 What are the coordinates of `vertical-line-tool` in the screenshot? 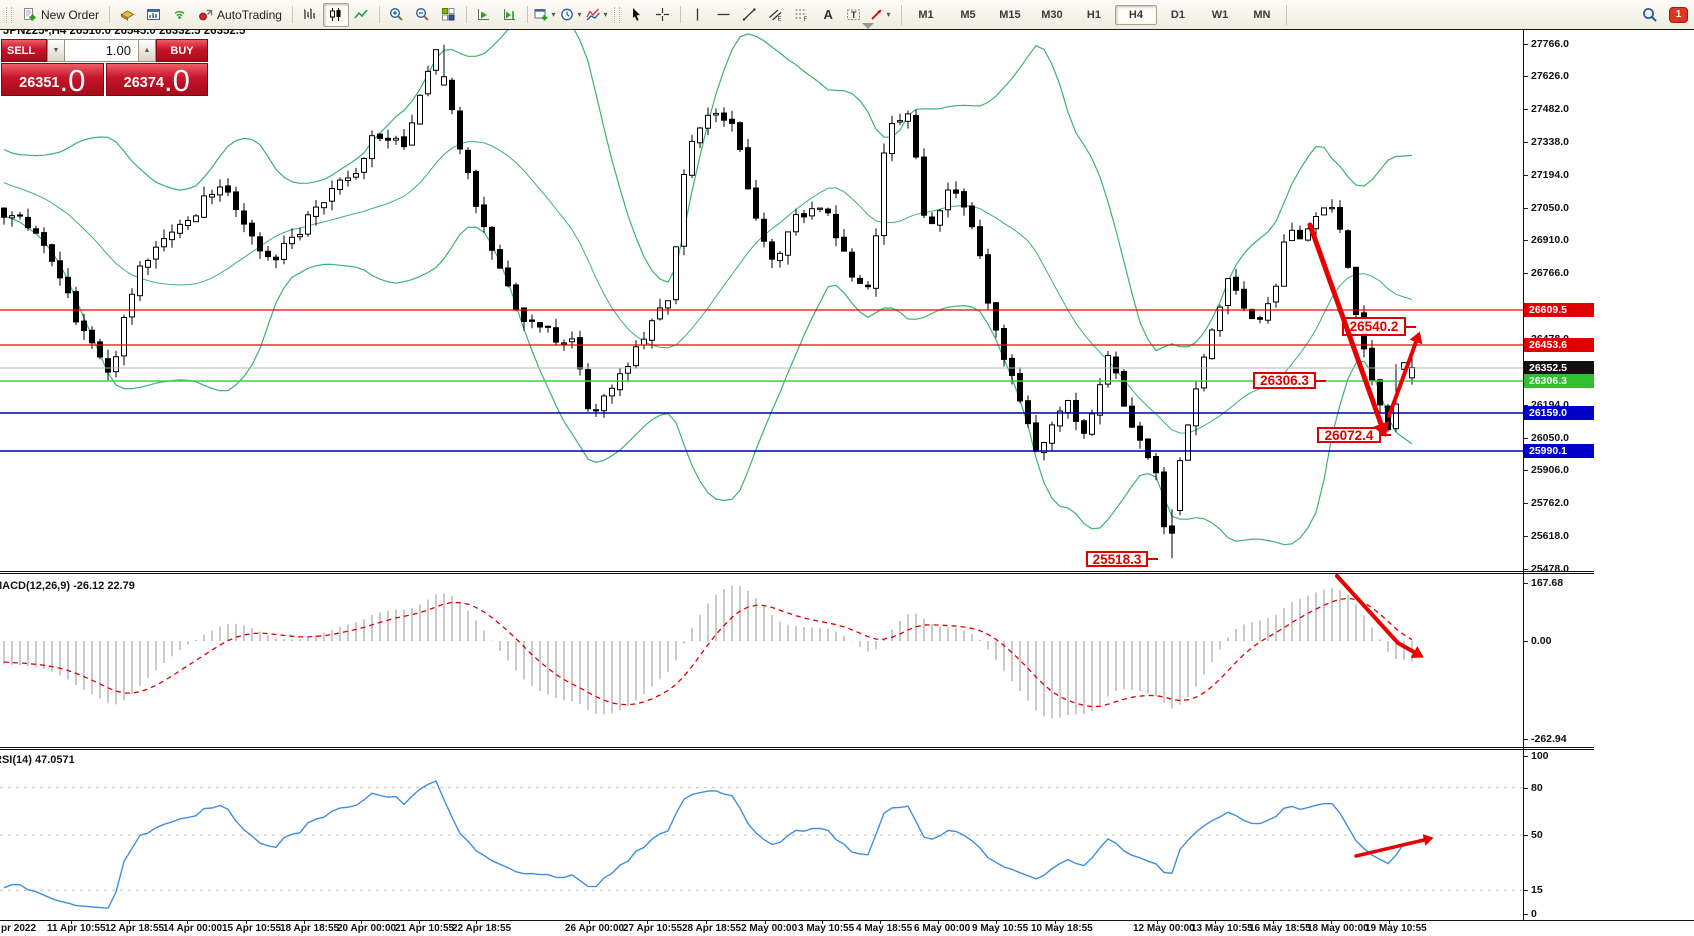 It's located at (698, 15).